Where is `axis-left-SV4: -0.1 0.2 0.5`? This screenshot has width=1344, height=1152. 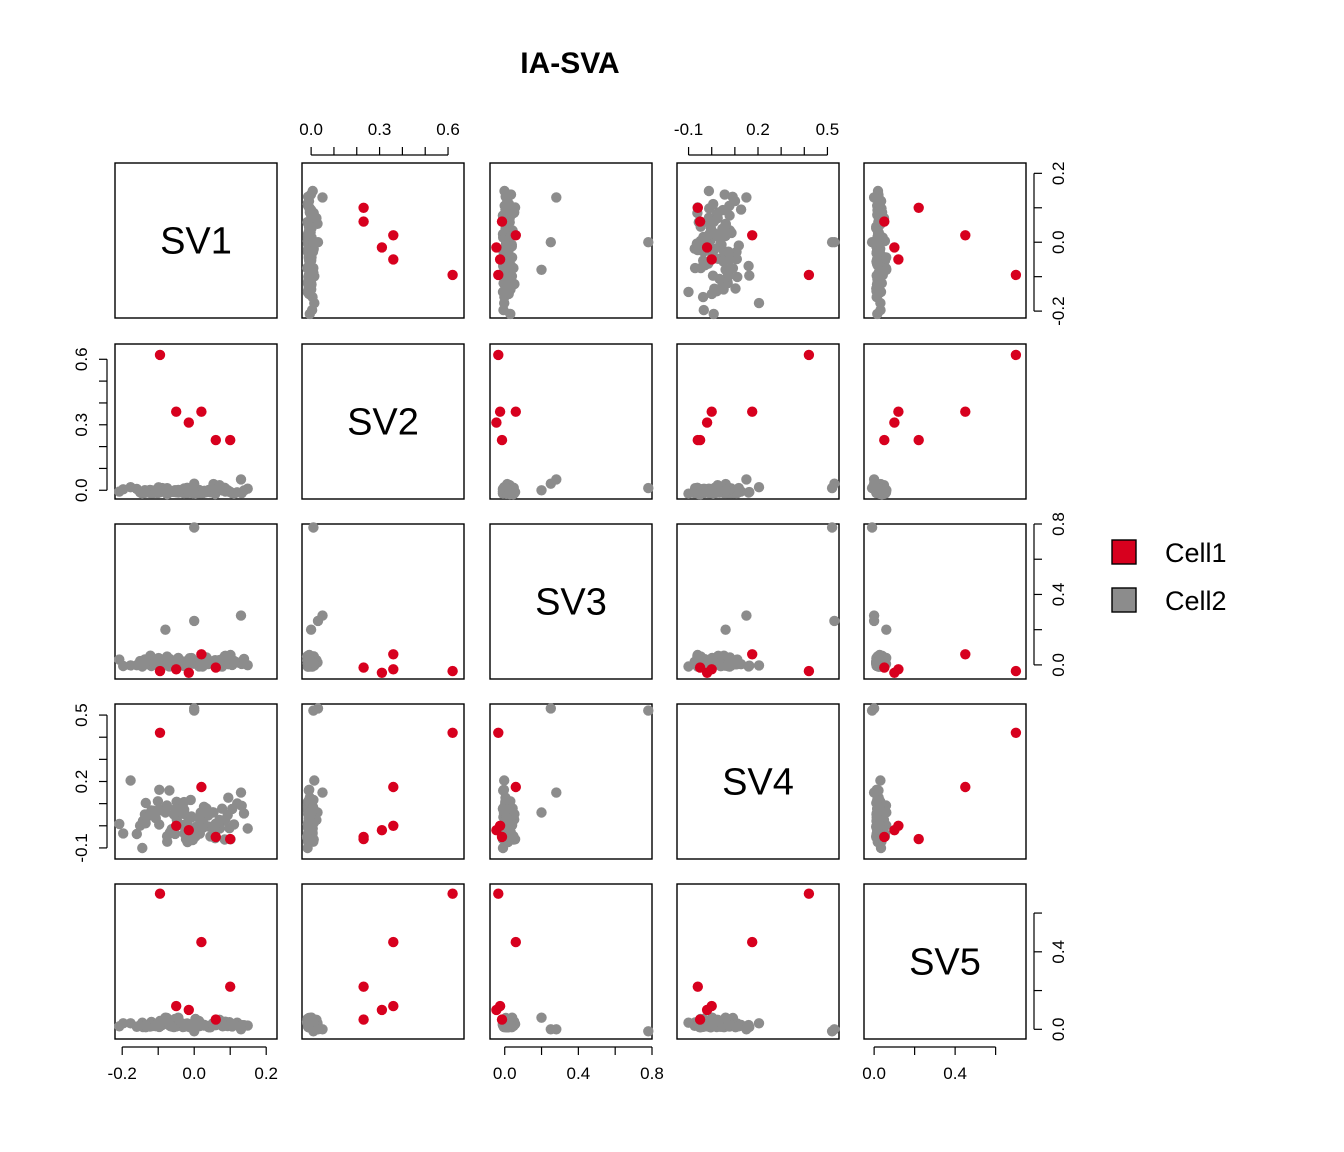 axis-left-SV4: -0.1 0.2 0.5 is located at coordinates (90, 783).